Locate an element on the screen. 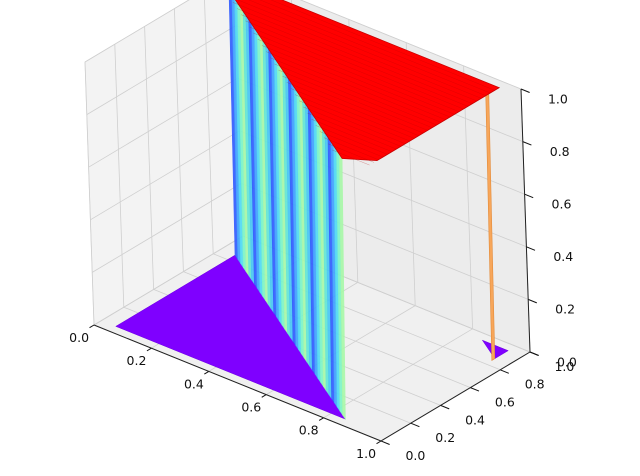 This screenshot has width=640, height=476. x-tick-label: 0.2 is located at coordinates (137, 360).